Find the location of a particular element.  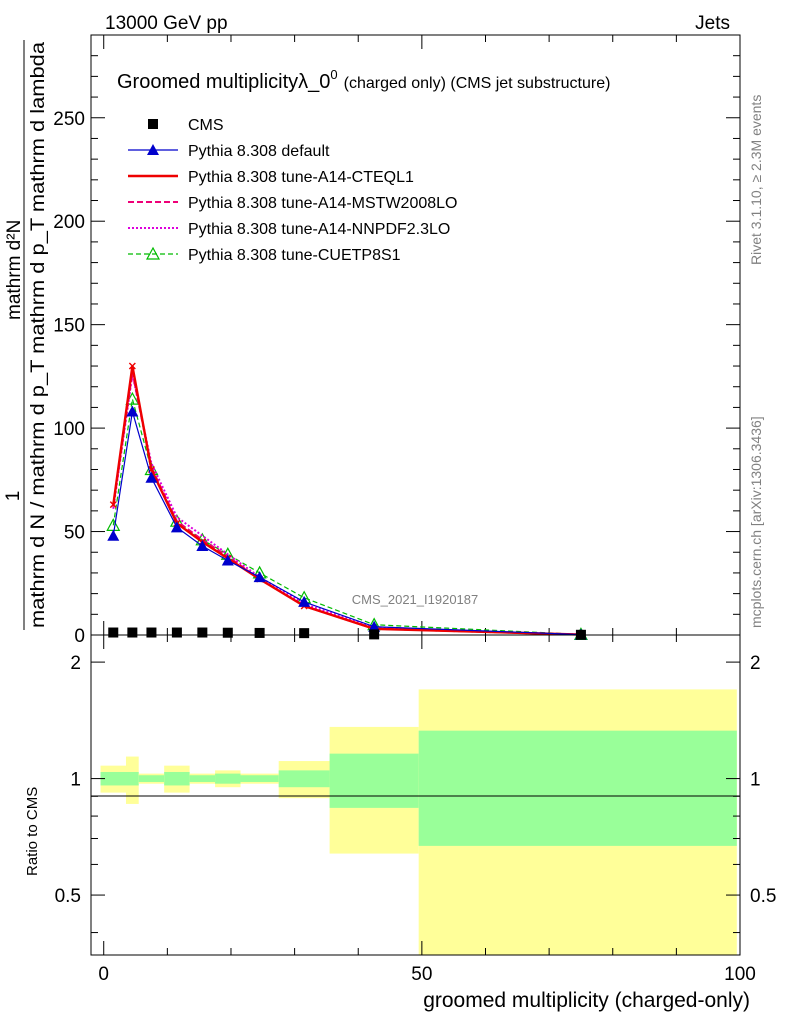

ratio-y-tick-label: 2 is located at coordinates (75, 663).